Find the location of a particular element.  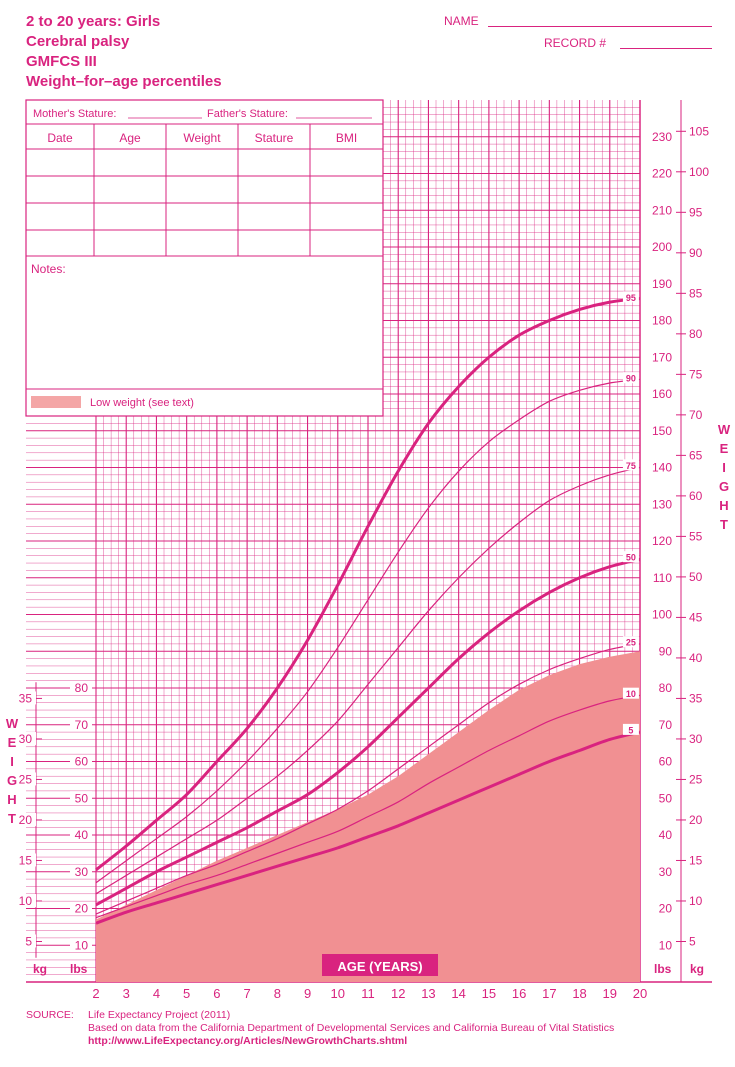

right-kg-tick-85: 85 is located at coordinates (696, 293).